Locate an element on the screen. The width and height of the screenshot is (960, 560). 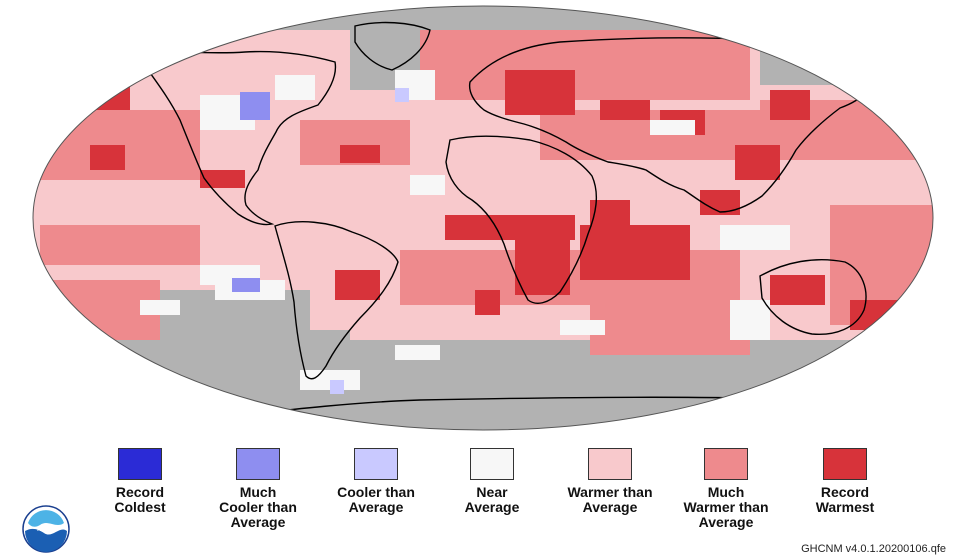
coastline-africa is located at coordinates (521, 219).